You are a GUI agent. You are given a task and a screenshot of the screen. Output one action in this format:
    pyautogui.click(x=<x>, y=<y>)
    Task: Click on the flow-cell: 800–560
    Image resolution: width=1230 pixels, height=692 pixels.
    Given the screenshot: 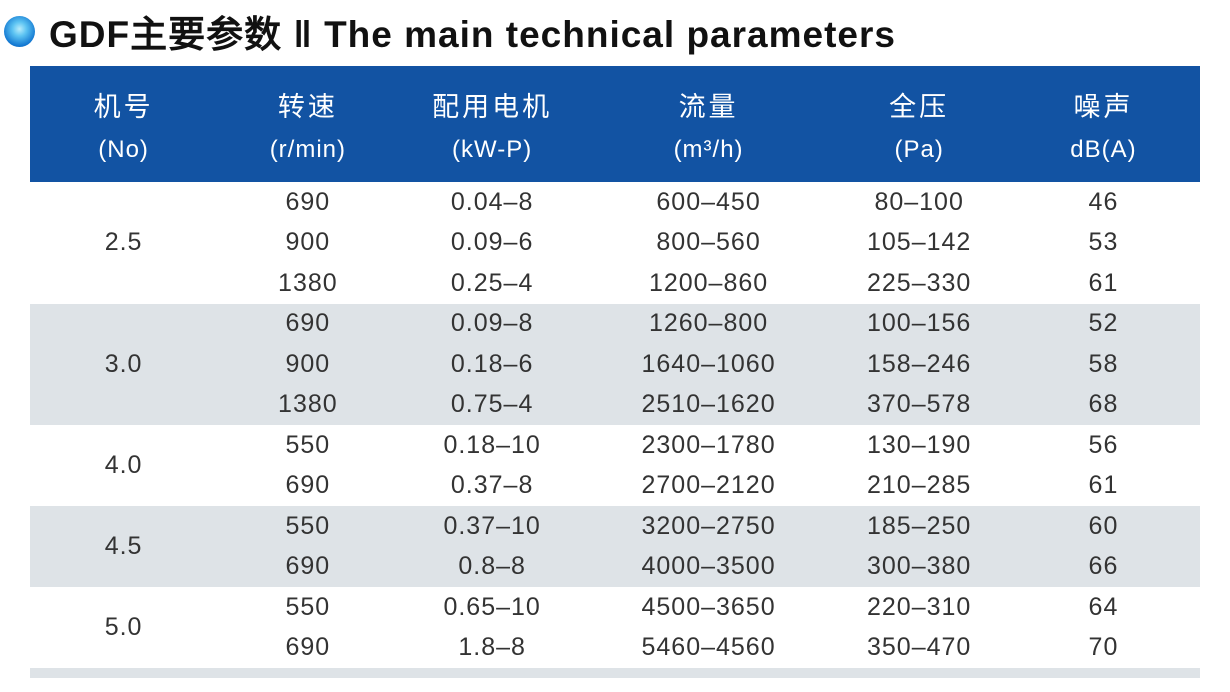 What is the action you would take?
    pyautogui.click(x=708, y=242)
    